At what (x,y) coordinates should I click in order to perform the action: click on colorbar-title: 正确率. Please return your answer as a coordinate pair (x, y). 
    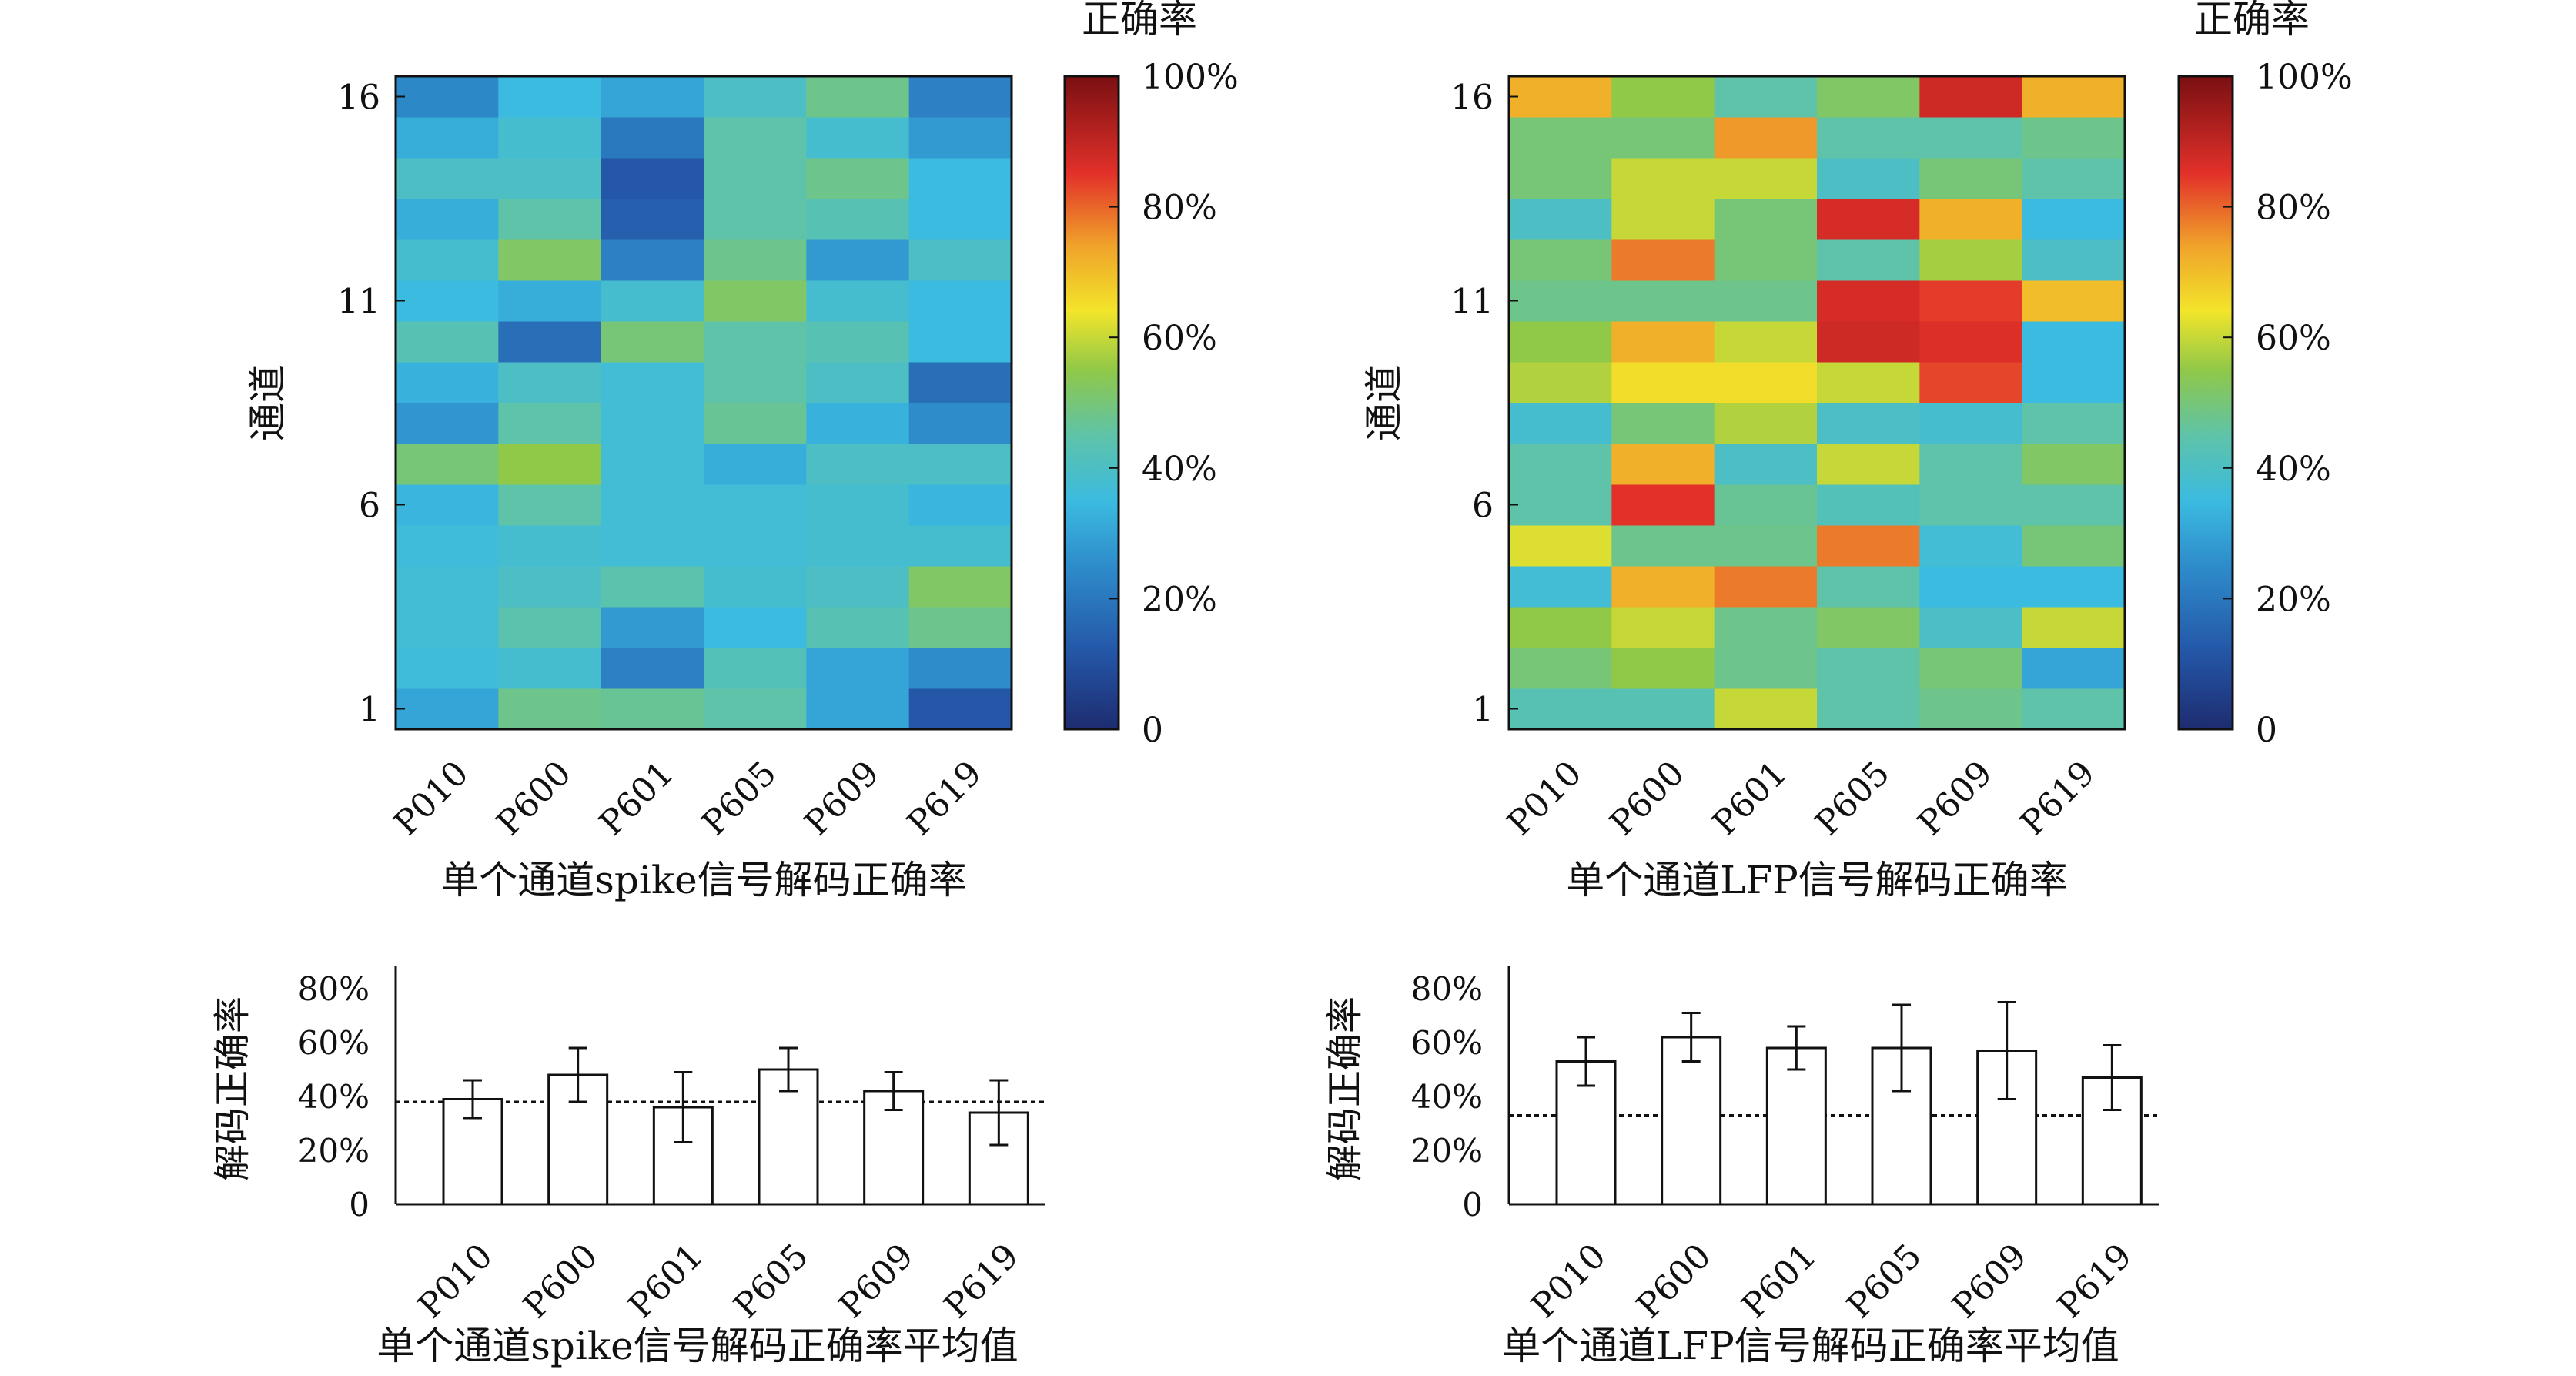
    Looking at the image, I should click on (1140, 21).